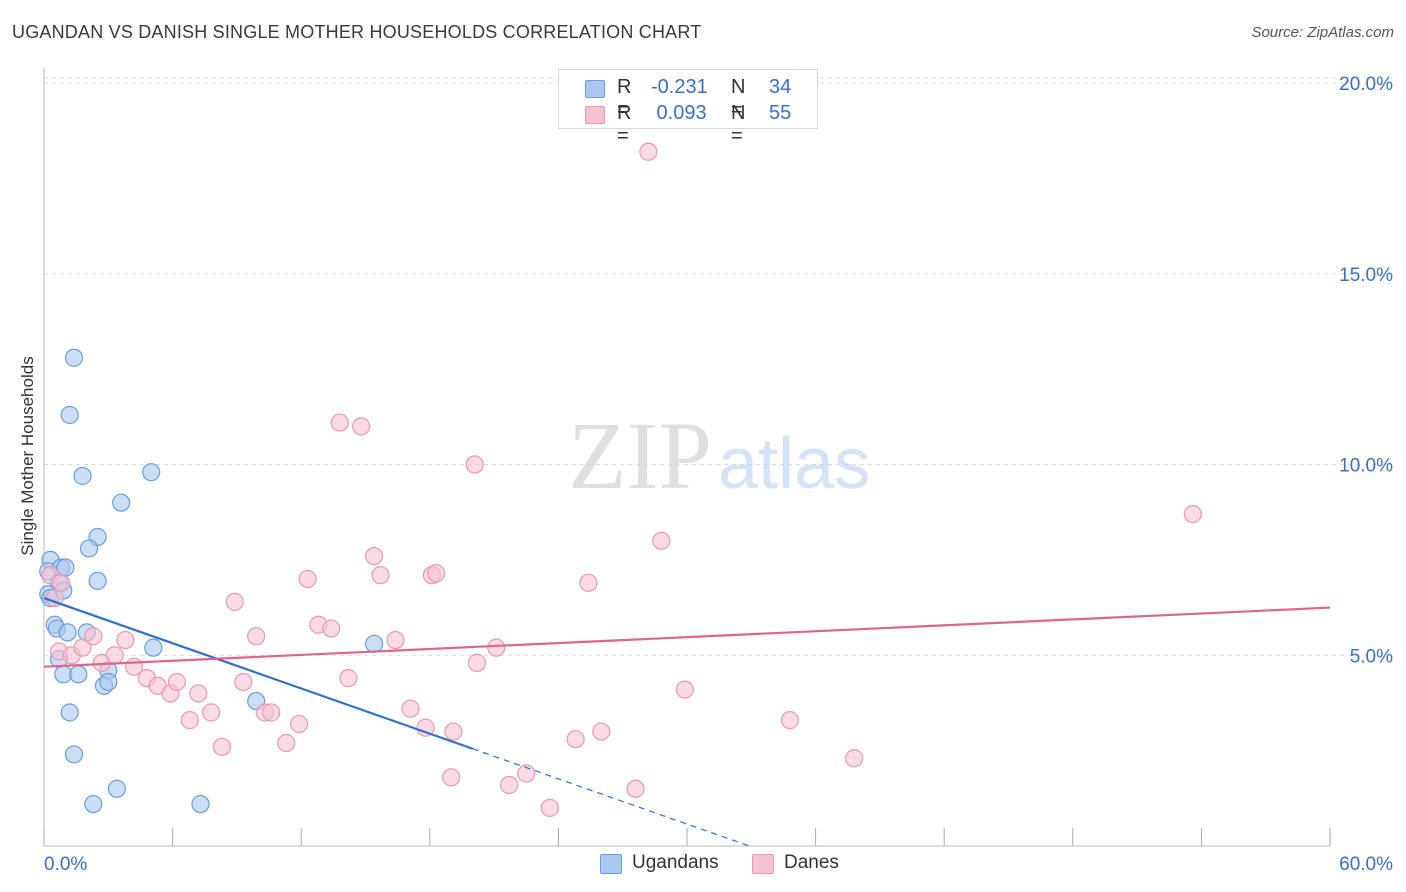 The height and width of the screenshot is (892, 1406). Describe the element at coordinates (640, 455) in the screenshot. I see `watermark-zip: ZIP` at that location.